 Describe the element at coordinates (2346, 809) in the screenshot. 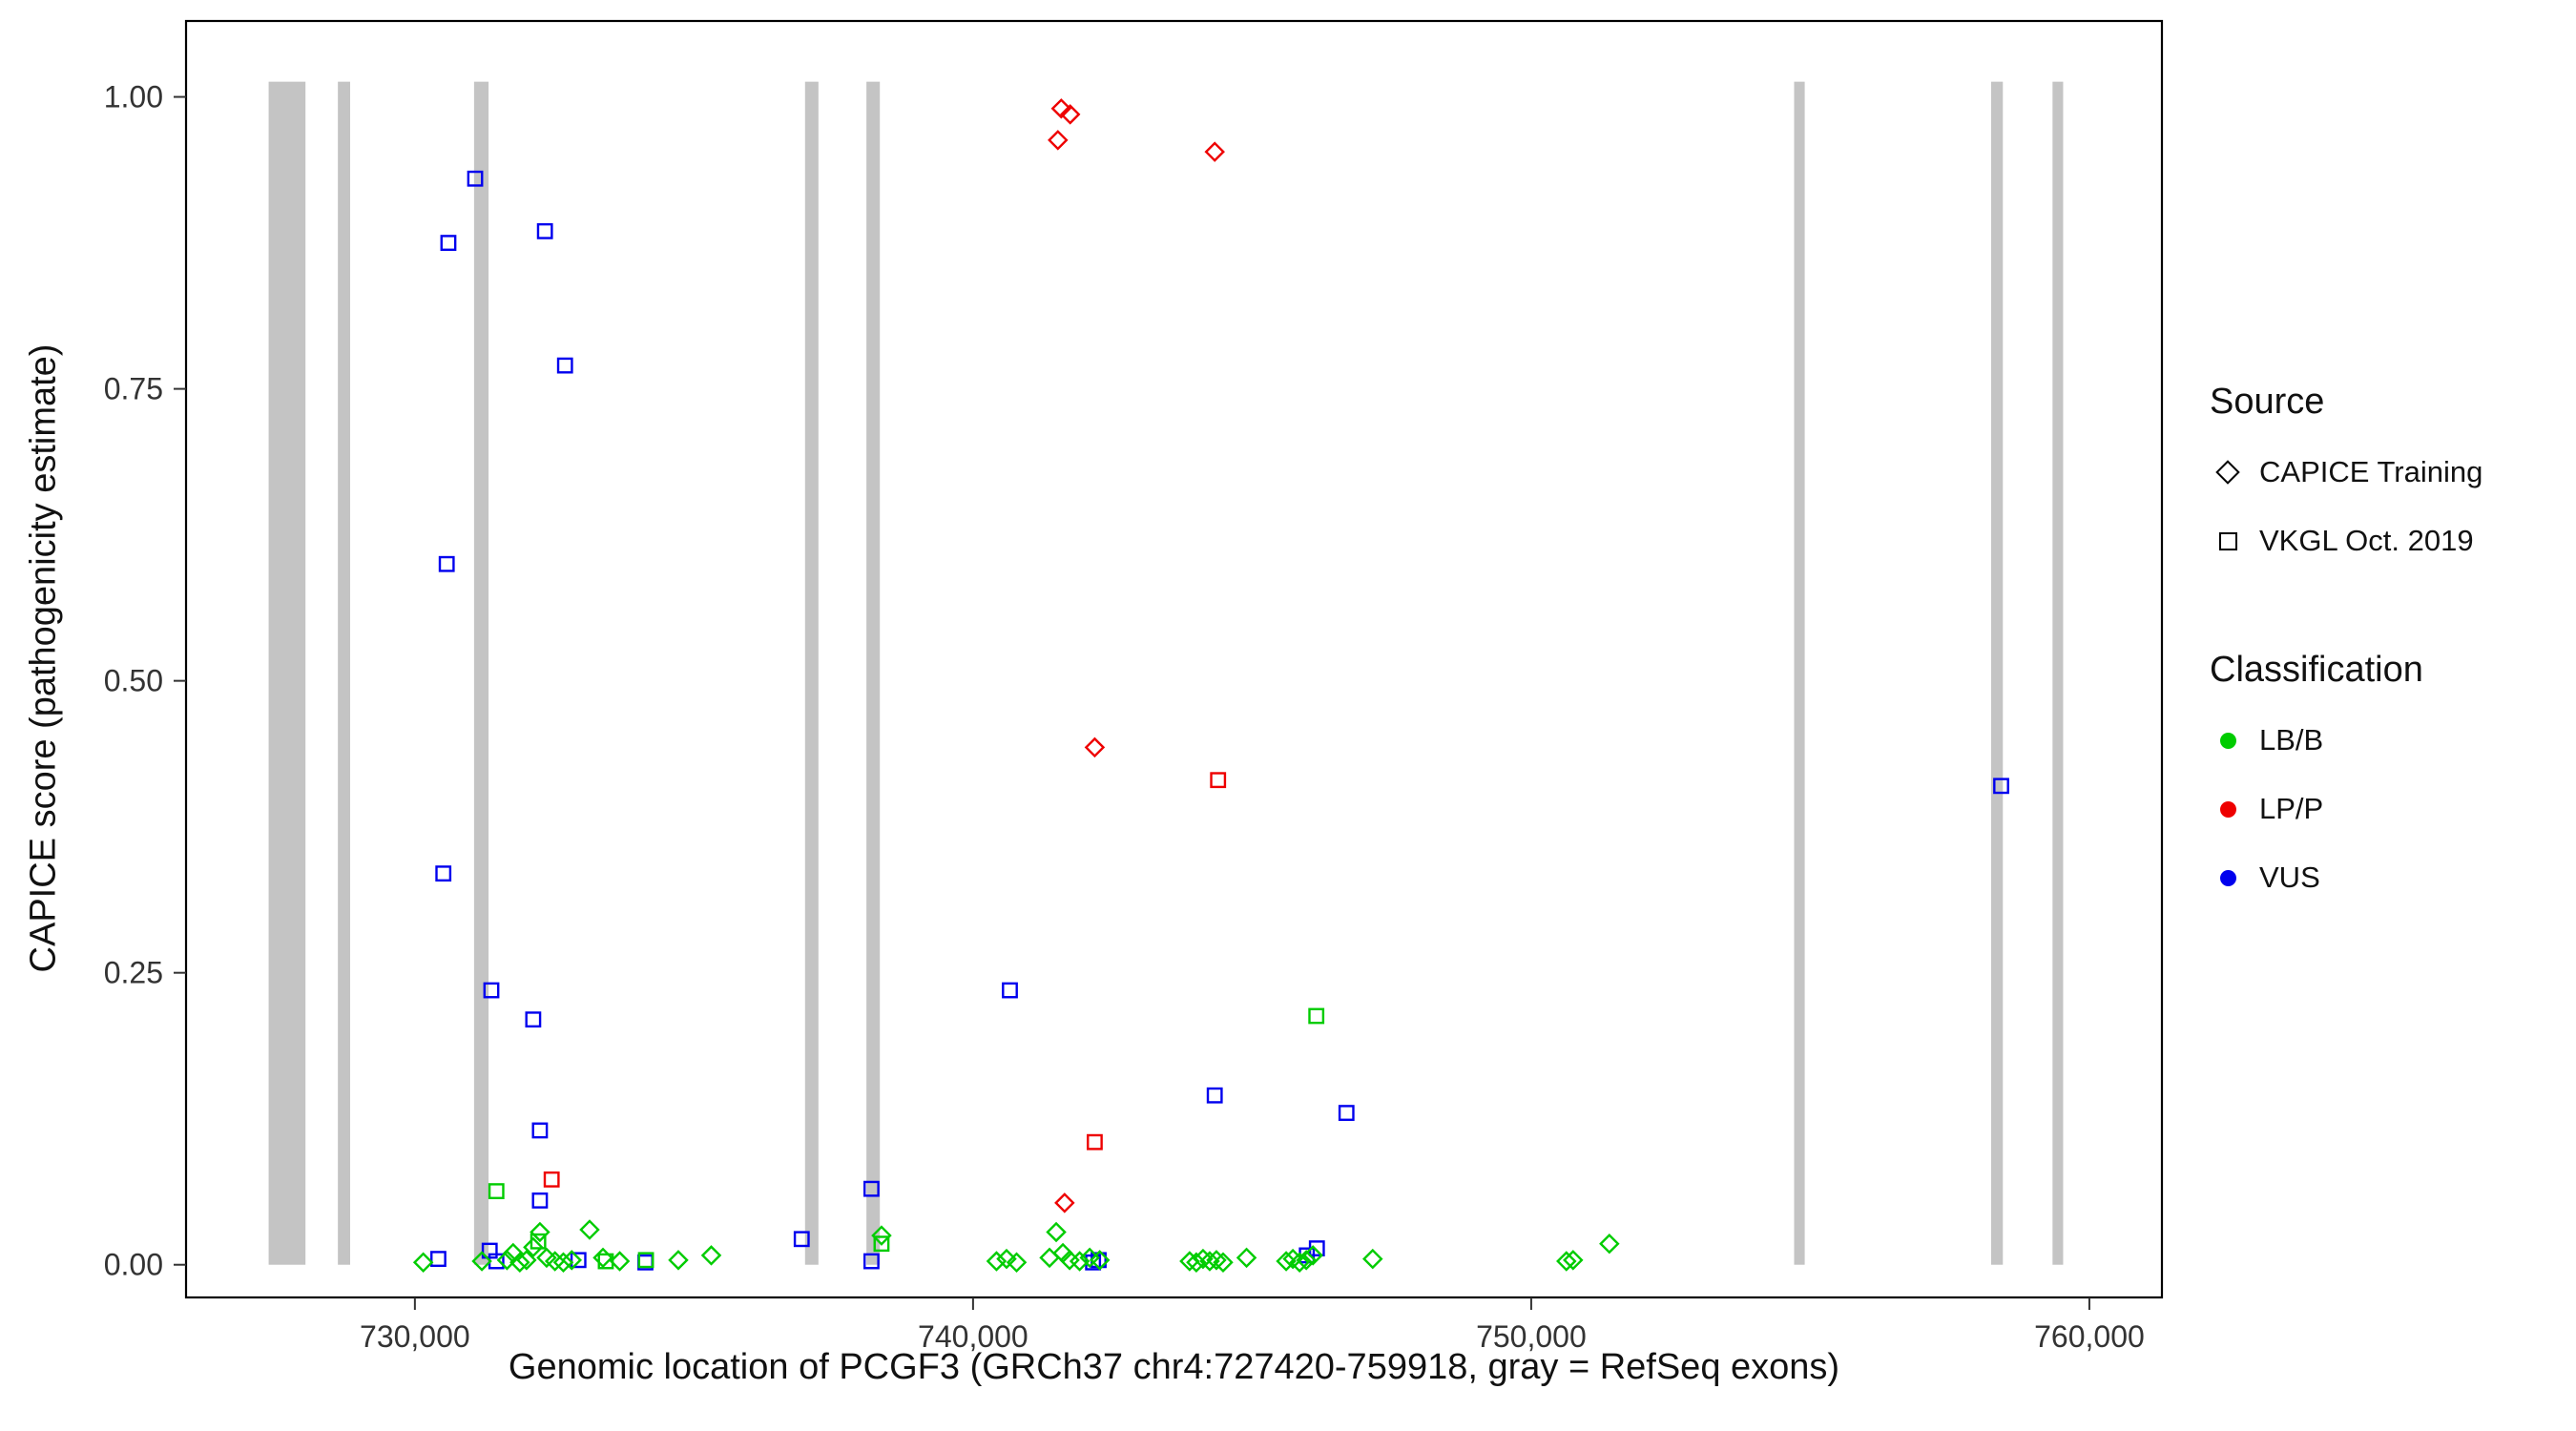

I see `legend-item-lpp: LP/P` at that location.